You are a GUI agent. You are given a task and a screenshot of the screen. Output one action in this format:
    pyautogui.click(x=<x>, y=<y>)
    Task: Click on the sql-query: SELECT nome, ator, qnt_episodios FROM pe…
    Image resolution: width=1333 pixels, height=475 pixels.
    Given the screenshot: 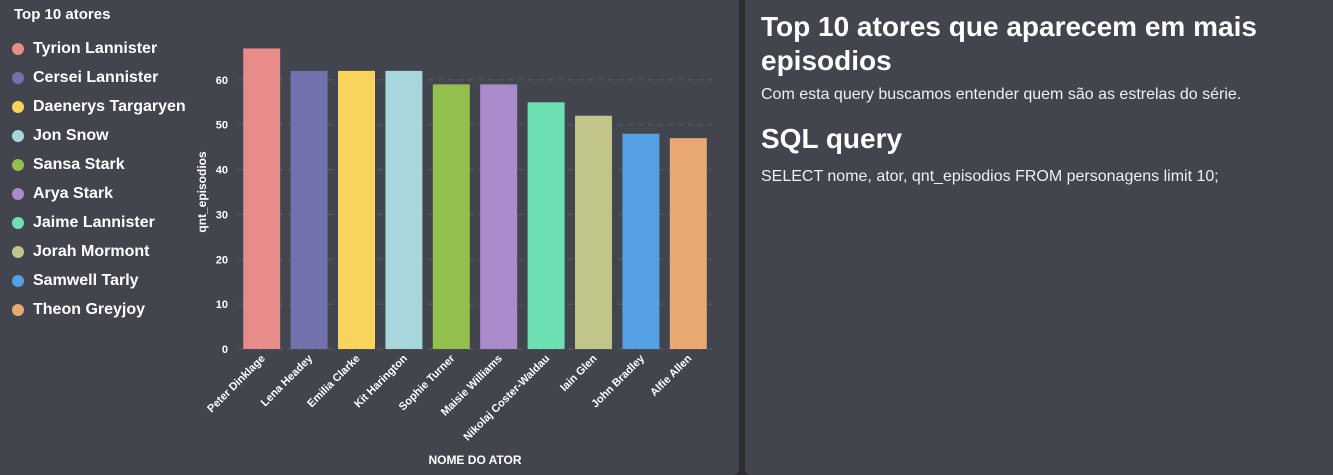 What is the action you would take?
    pyautogui.click(x=990, y=176)
    